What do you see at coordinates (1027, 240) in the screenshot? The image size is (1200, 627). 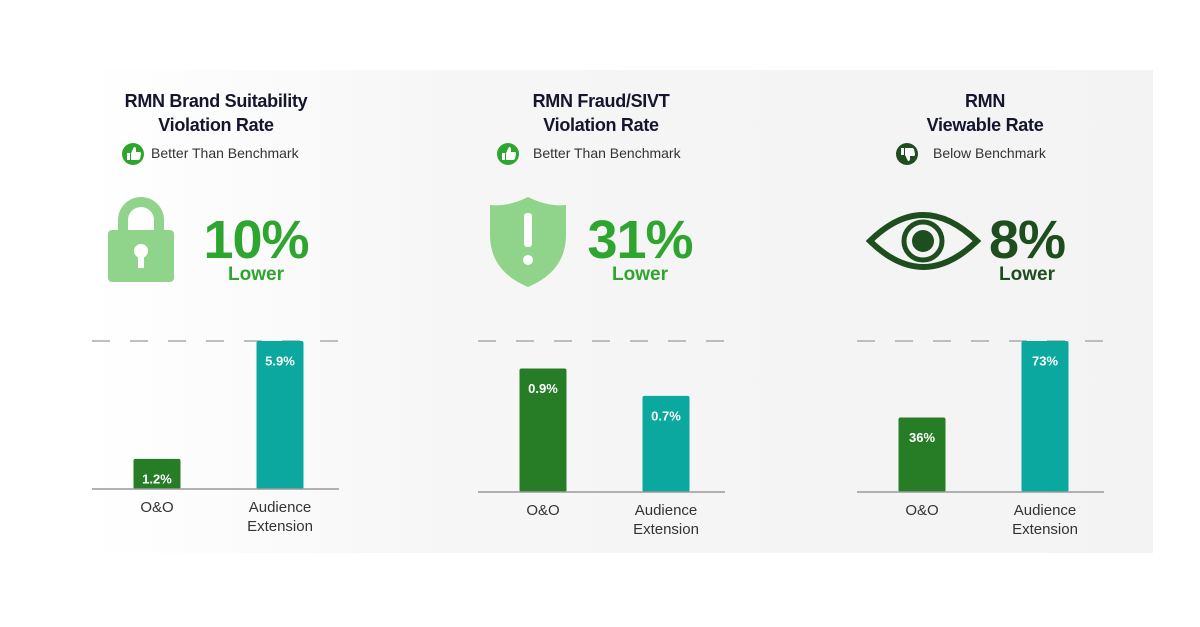 I see `stat-value: 8%` at bounding box center [1027, 240].